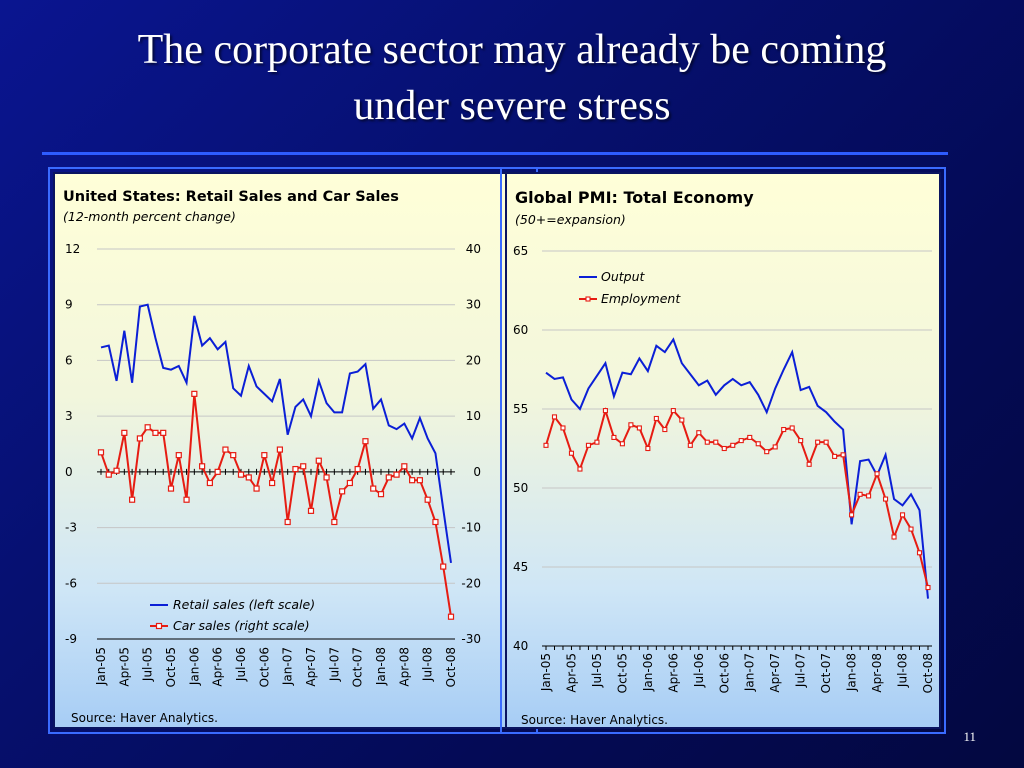  I want to click on legend-employment-label: Employment, so click(641, 298).